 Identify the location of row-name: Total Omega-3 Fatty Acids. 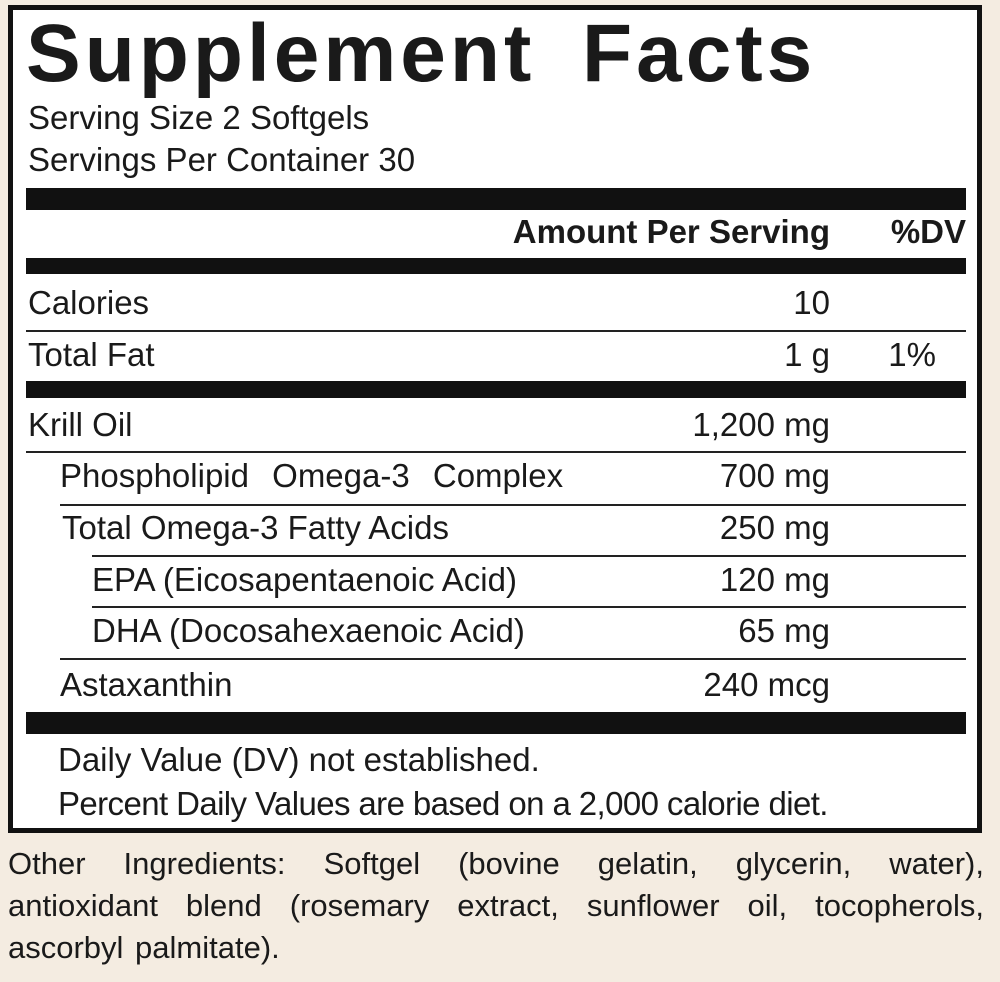
(255, 527).